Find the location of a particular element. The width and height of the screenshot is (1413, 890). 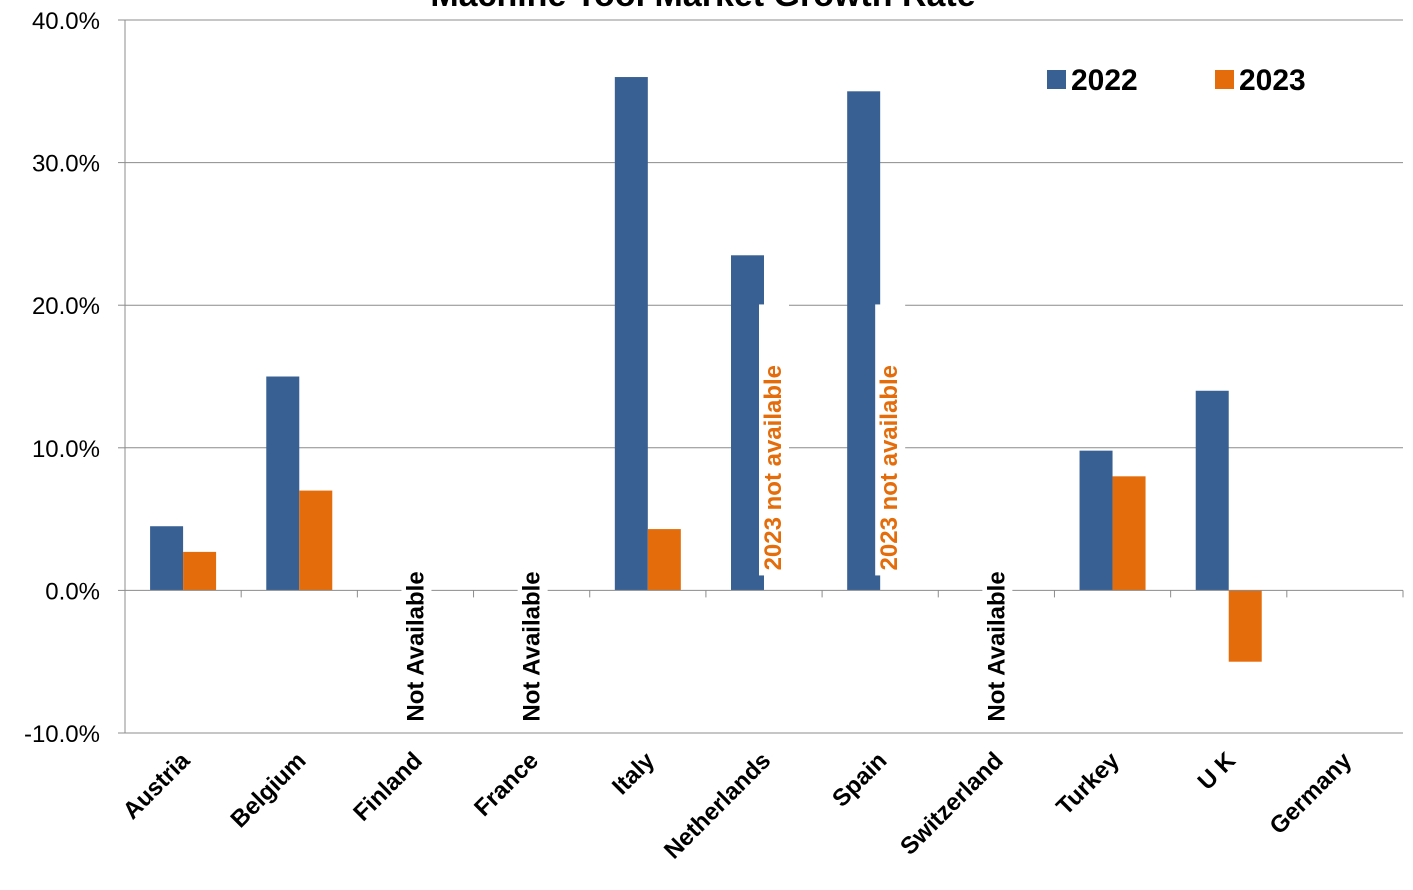

x-tick-label-finland: Finland is located at coordinates (387, 786).